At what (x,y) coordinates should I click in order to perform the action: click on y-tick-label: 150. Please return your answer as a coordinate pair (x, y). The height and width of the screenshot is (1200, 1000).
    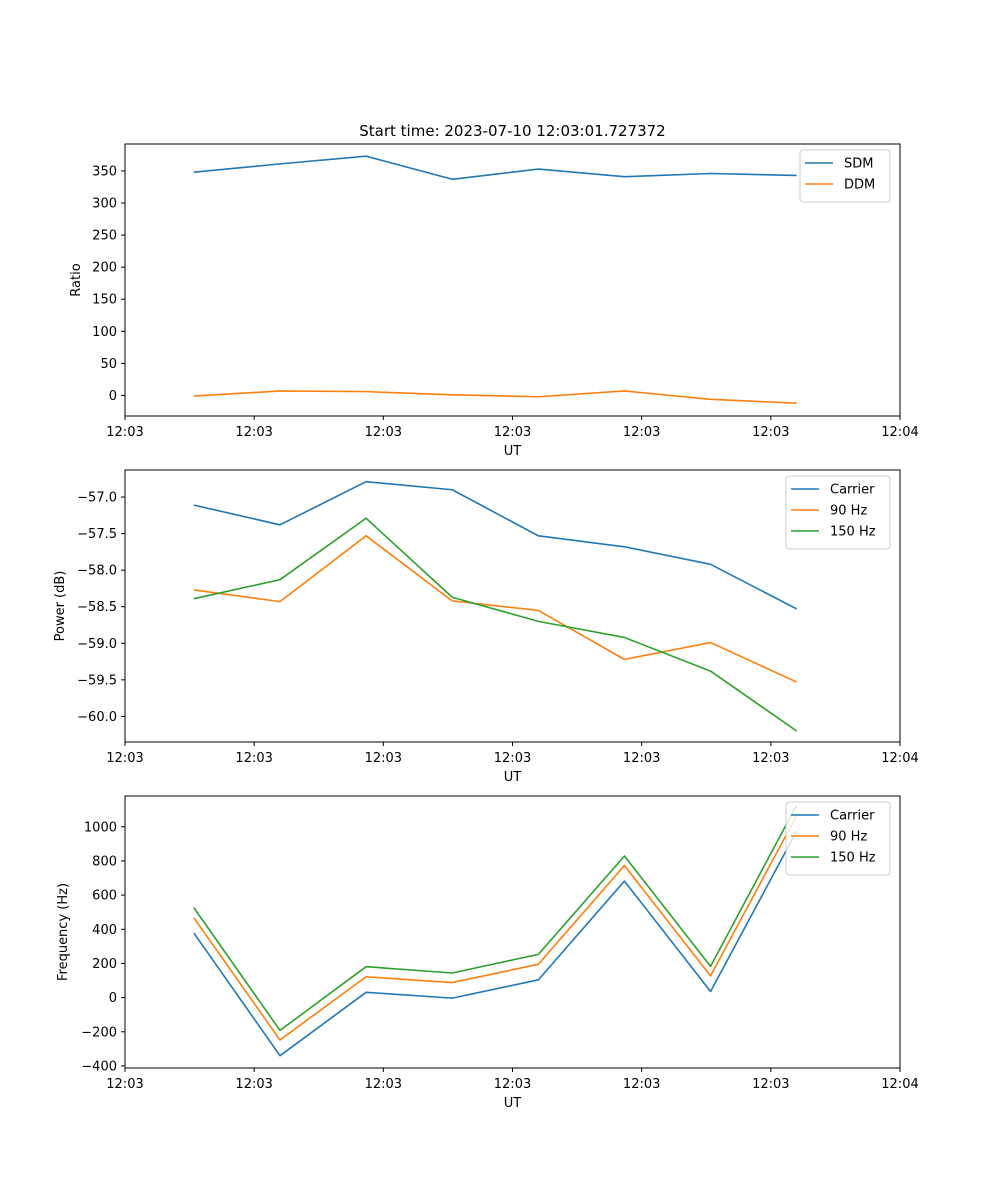
    Looking at the image, I should click on (104, 300).